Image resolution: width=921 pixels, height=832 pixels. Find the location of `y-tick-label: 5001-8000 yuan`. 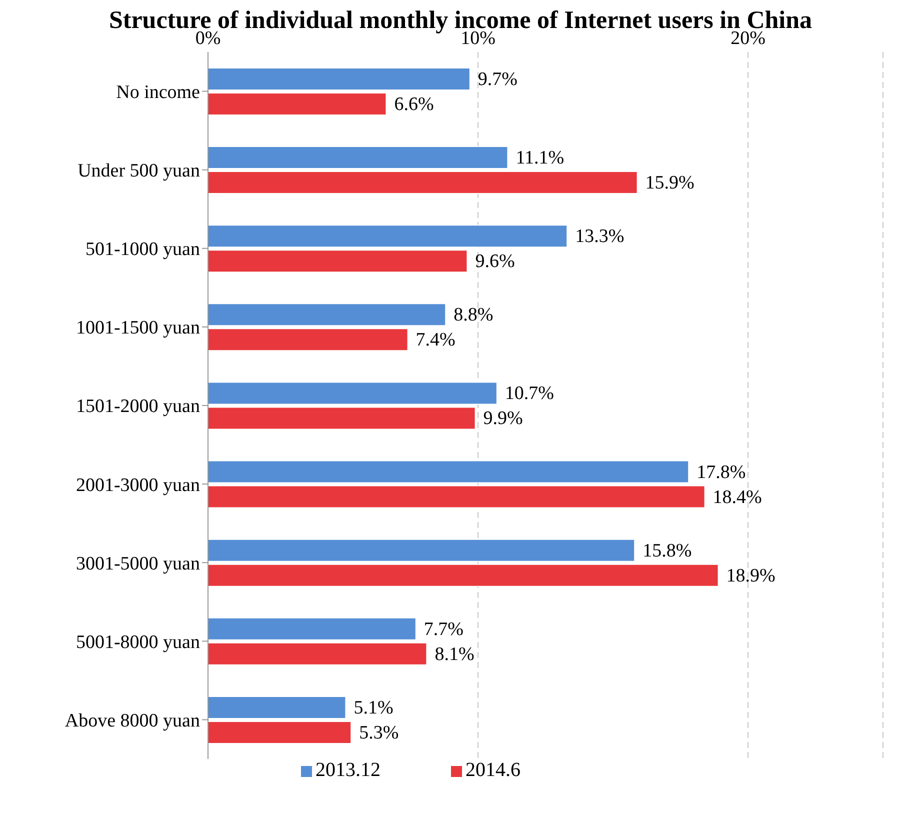

y-tick-label: 5001-8000 yuan is located at coordinates (138, 642).